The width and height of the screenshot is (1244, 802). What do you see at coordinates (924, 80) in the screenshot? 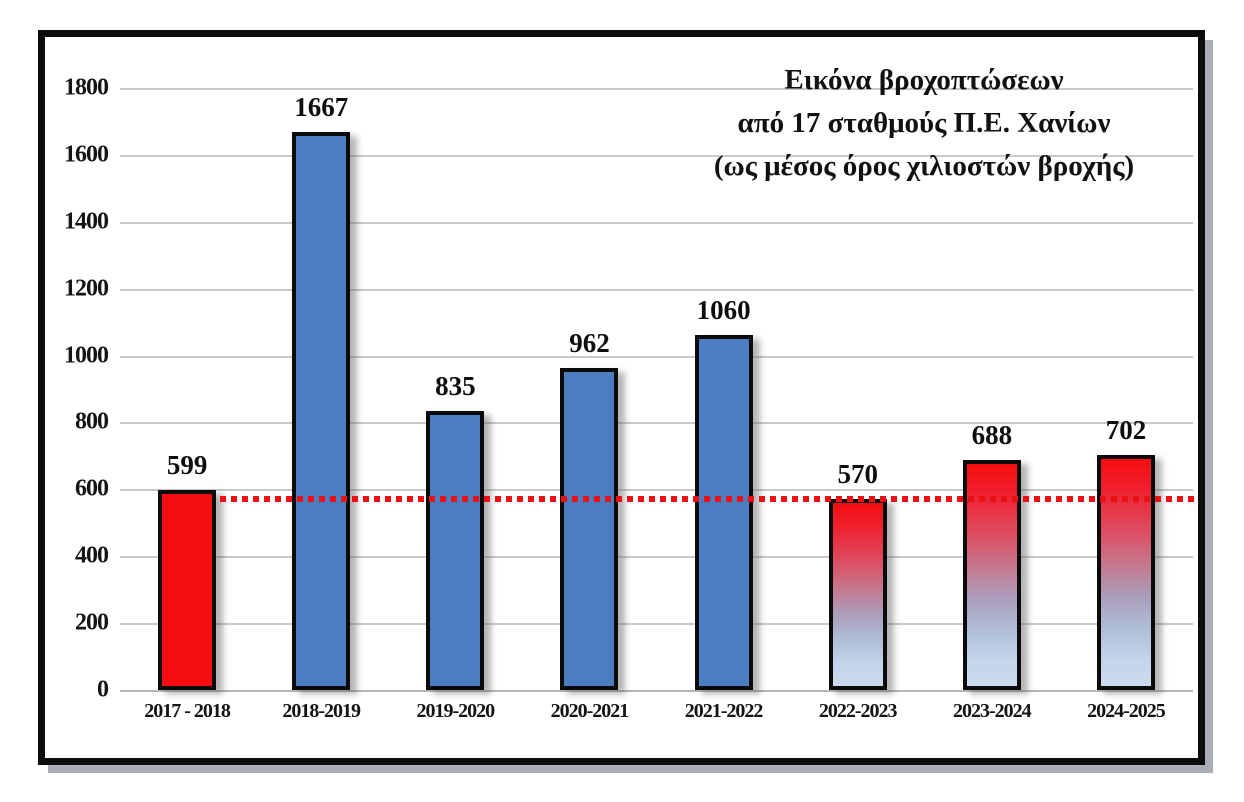
I see `chart-title-line-1: Εικόνα βροχοπτώσεων` at bounding box center [924, 80].